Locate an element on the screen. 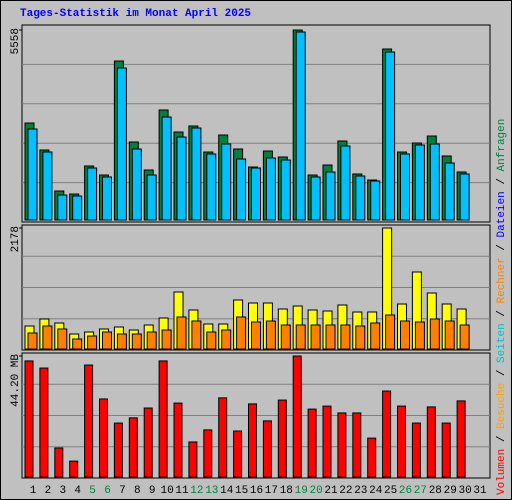  x-tick-label: 2 is located at coordinates (48, 491).